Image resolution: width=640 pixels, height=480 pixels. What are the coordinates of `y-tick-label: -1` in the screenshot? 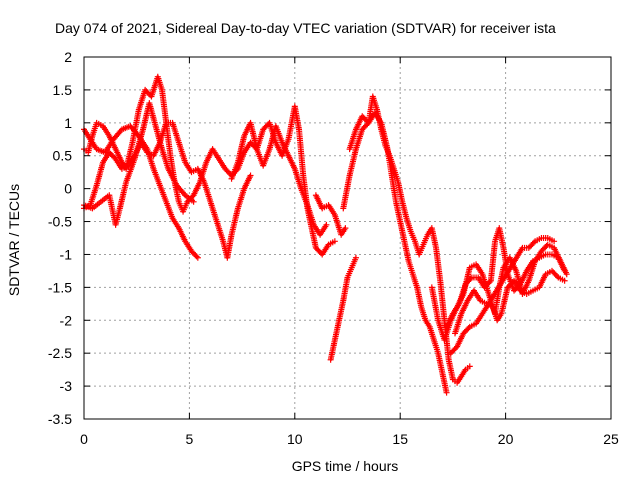 It's located at (66, 254).